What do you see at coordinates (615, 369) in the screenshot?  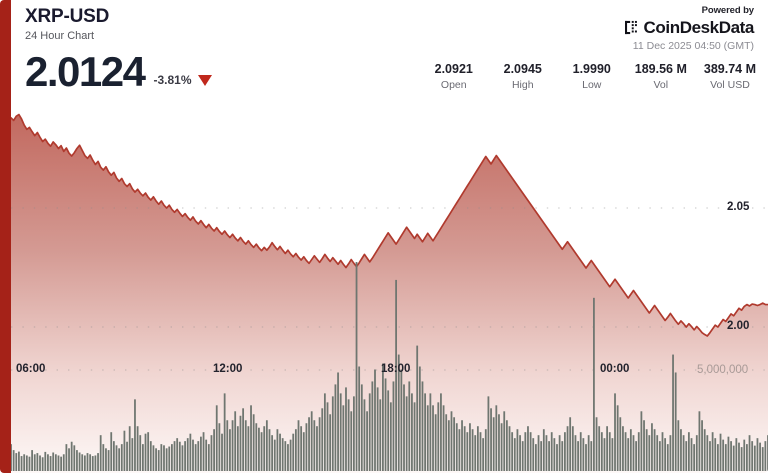 I see `x-axis-tick-0000: 00:00` at bounding box center [615, 369].